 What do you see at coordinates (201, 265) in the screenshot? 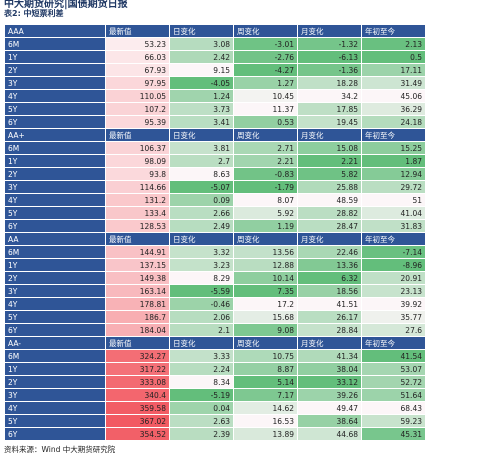
I see `value-cell: 3.23` at bounding box center [201, 265].